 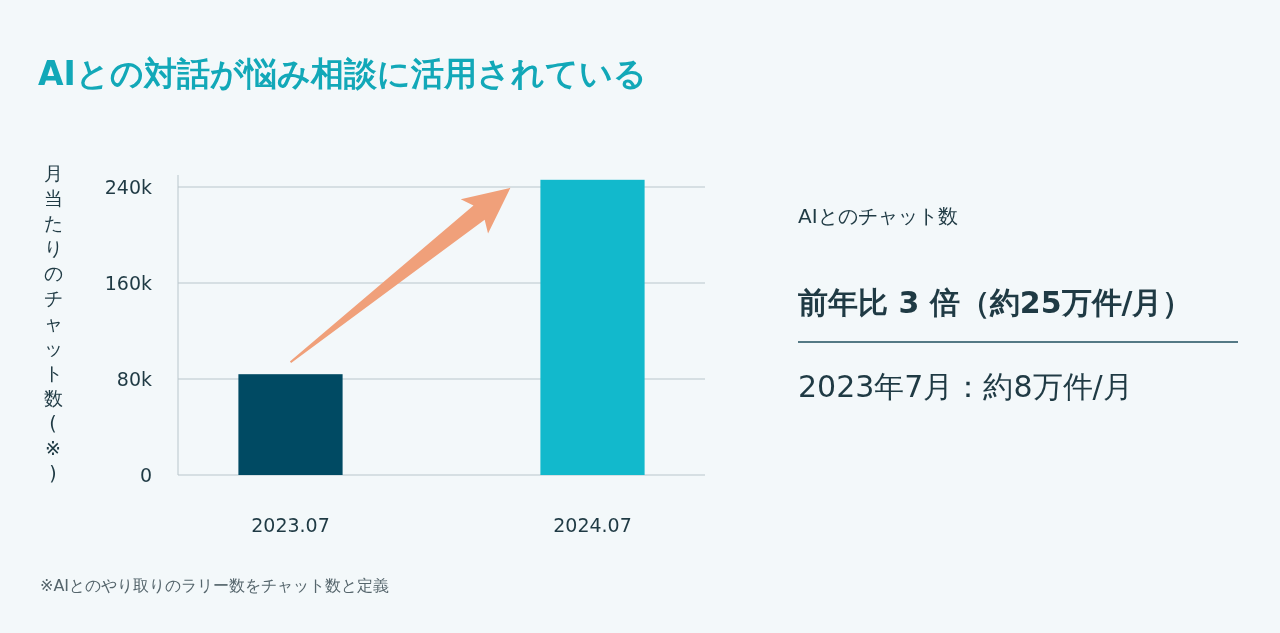 I want to click on text: 月当たりのチャット数(※), so click(x=53, y=323).